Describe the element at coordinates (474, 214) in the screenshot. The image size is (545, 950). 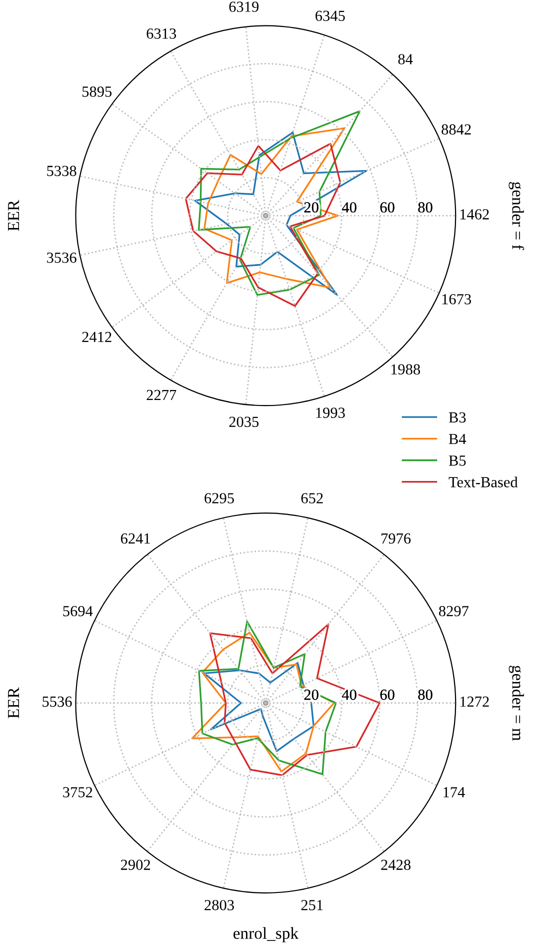
I see `spoke-label: 1462` at that location.